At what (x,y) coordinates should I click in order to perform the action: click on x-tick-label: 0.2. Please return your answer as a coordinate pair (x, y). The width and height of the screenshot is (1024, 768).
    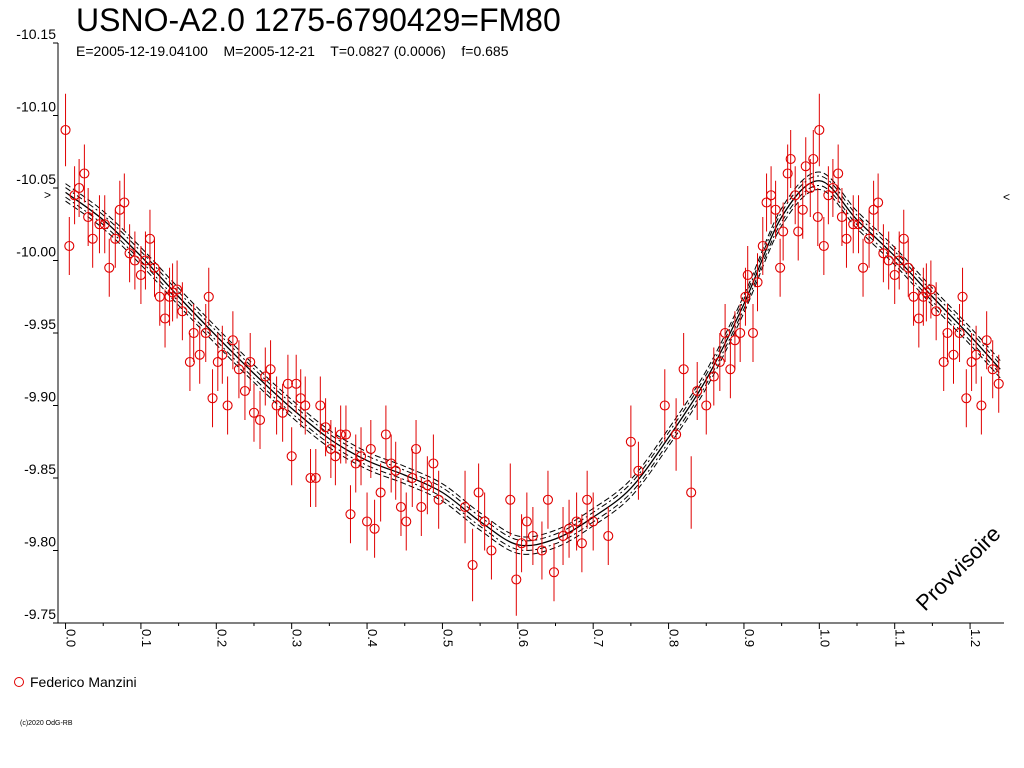
    Looking at the image, I should click on (221, 638).